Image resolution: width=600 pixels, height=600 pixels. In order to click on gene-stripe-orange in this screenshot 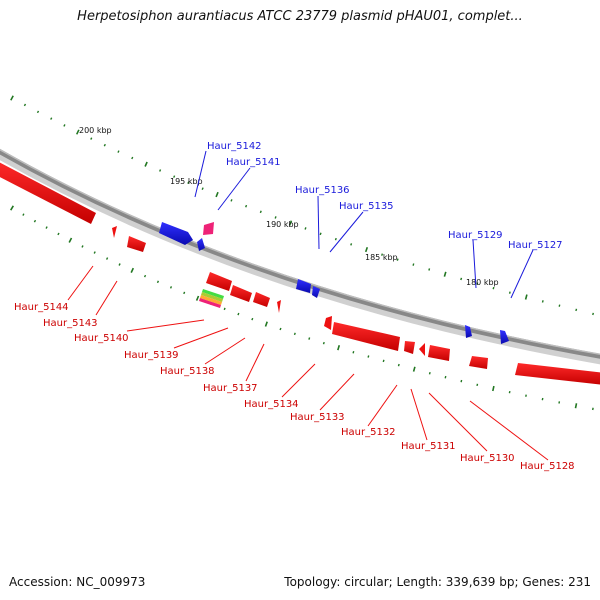, I will do `click(211, 300)`.